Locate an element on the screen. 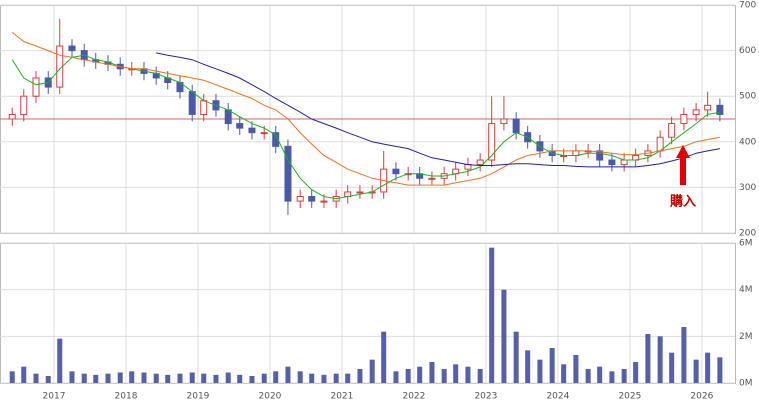 This screenshot has height=403, width=759. x-tick-label: 2026 is located at coordinates (701, 397).